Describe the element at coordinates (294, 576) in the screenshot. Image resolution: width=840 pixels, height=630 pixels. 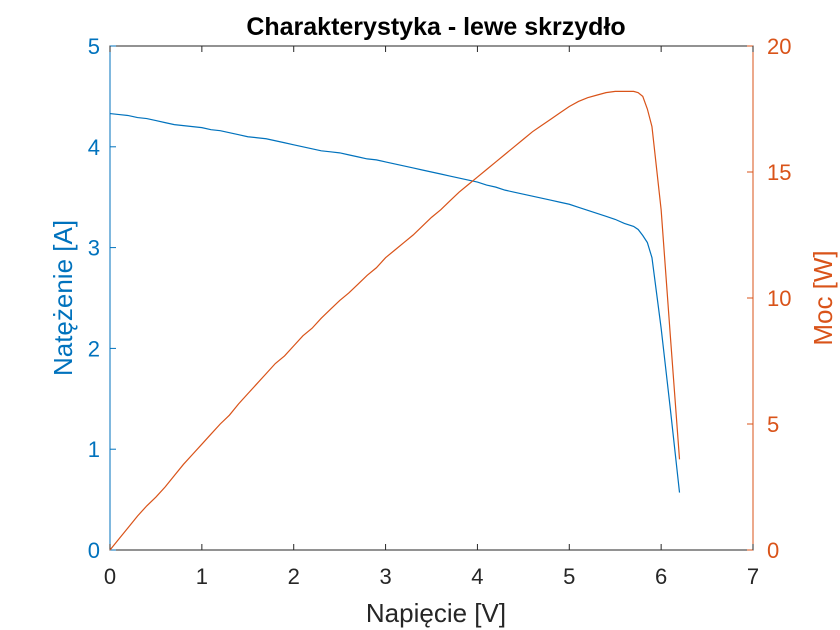
I see `x-tick-label: 2` at that location.